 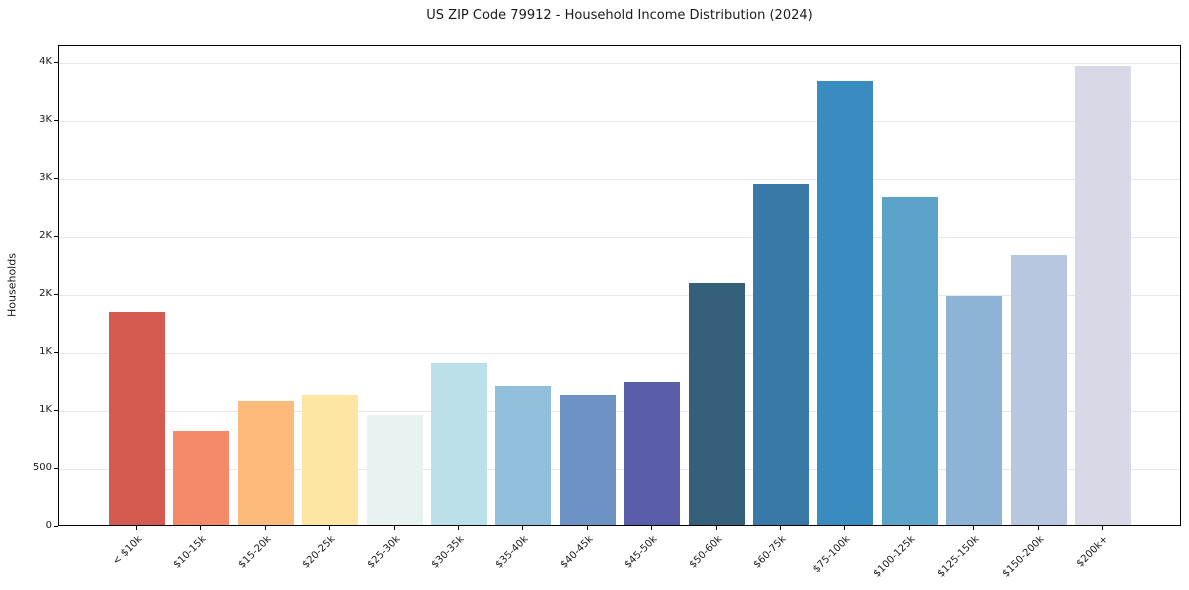 What do you see at coordinates (42, 468) in the screenshot?
I see `y-tick-label: 500` at bounding box center [42, 468].